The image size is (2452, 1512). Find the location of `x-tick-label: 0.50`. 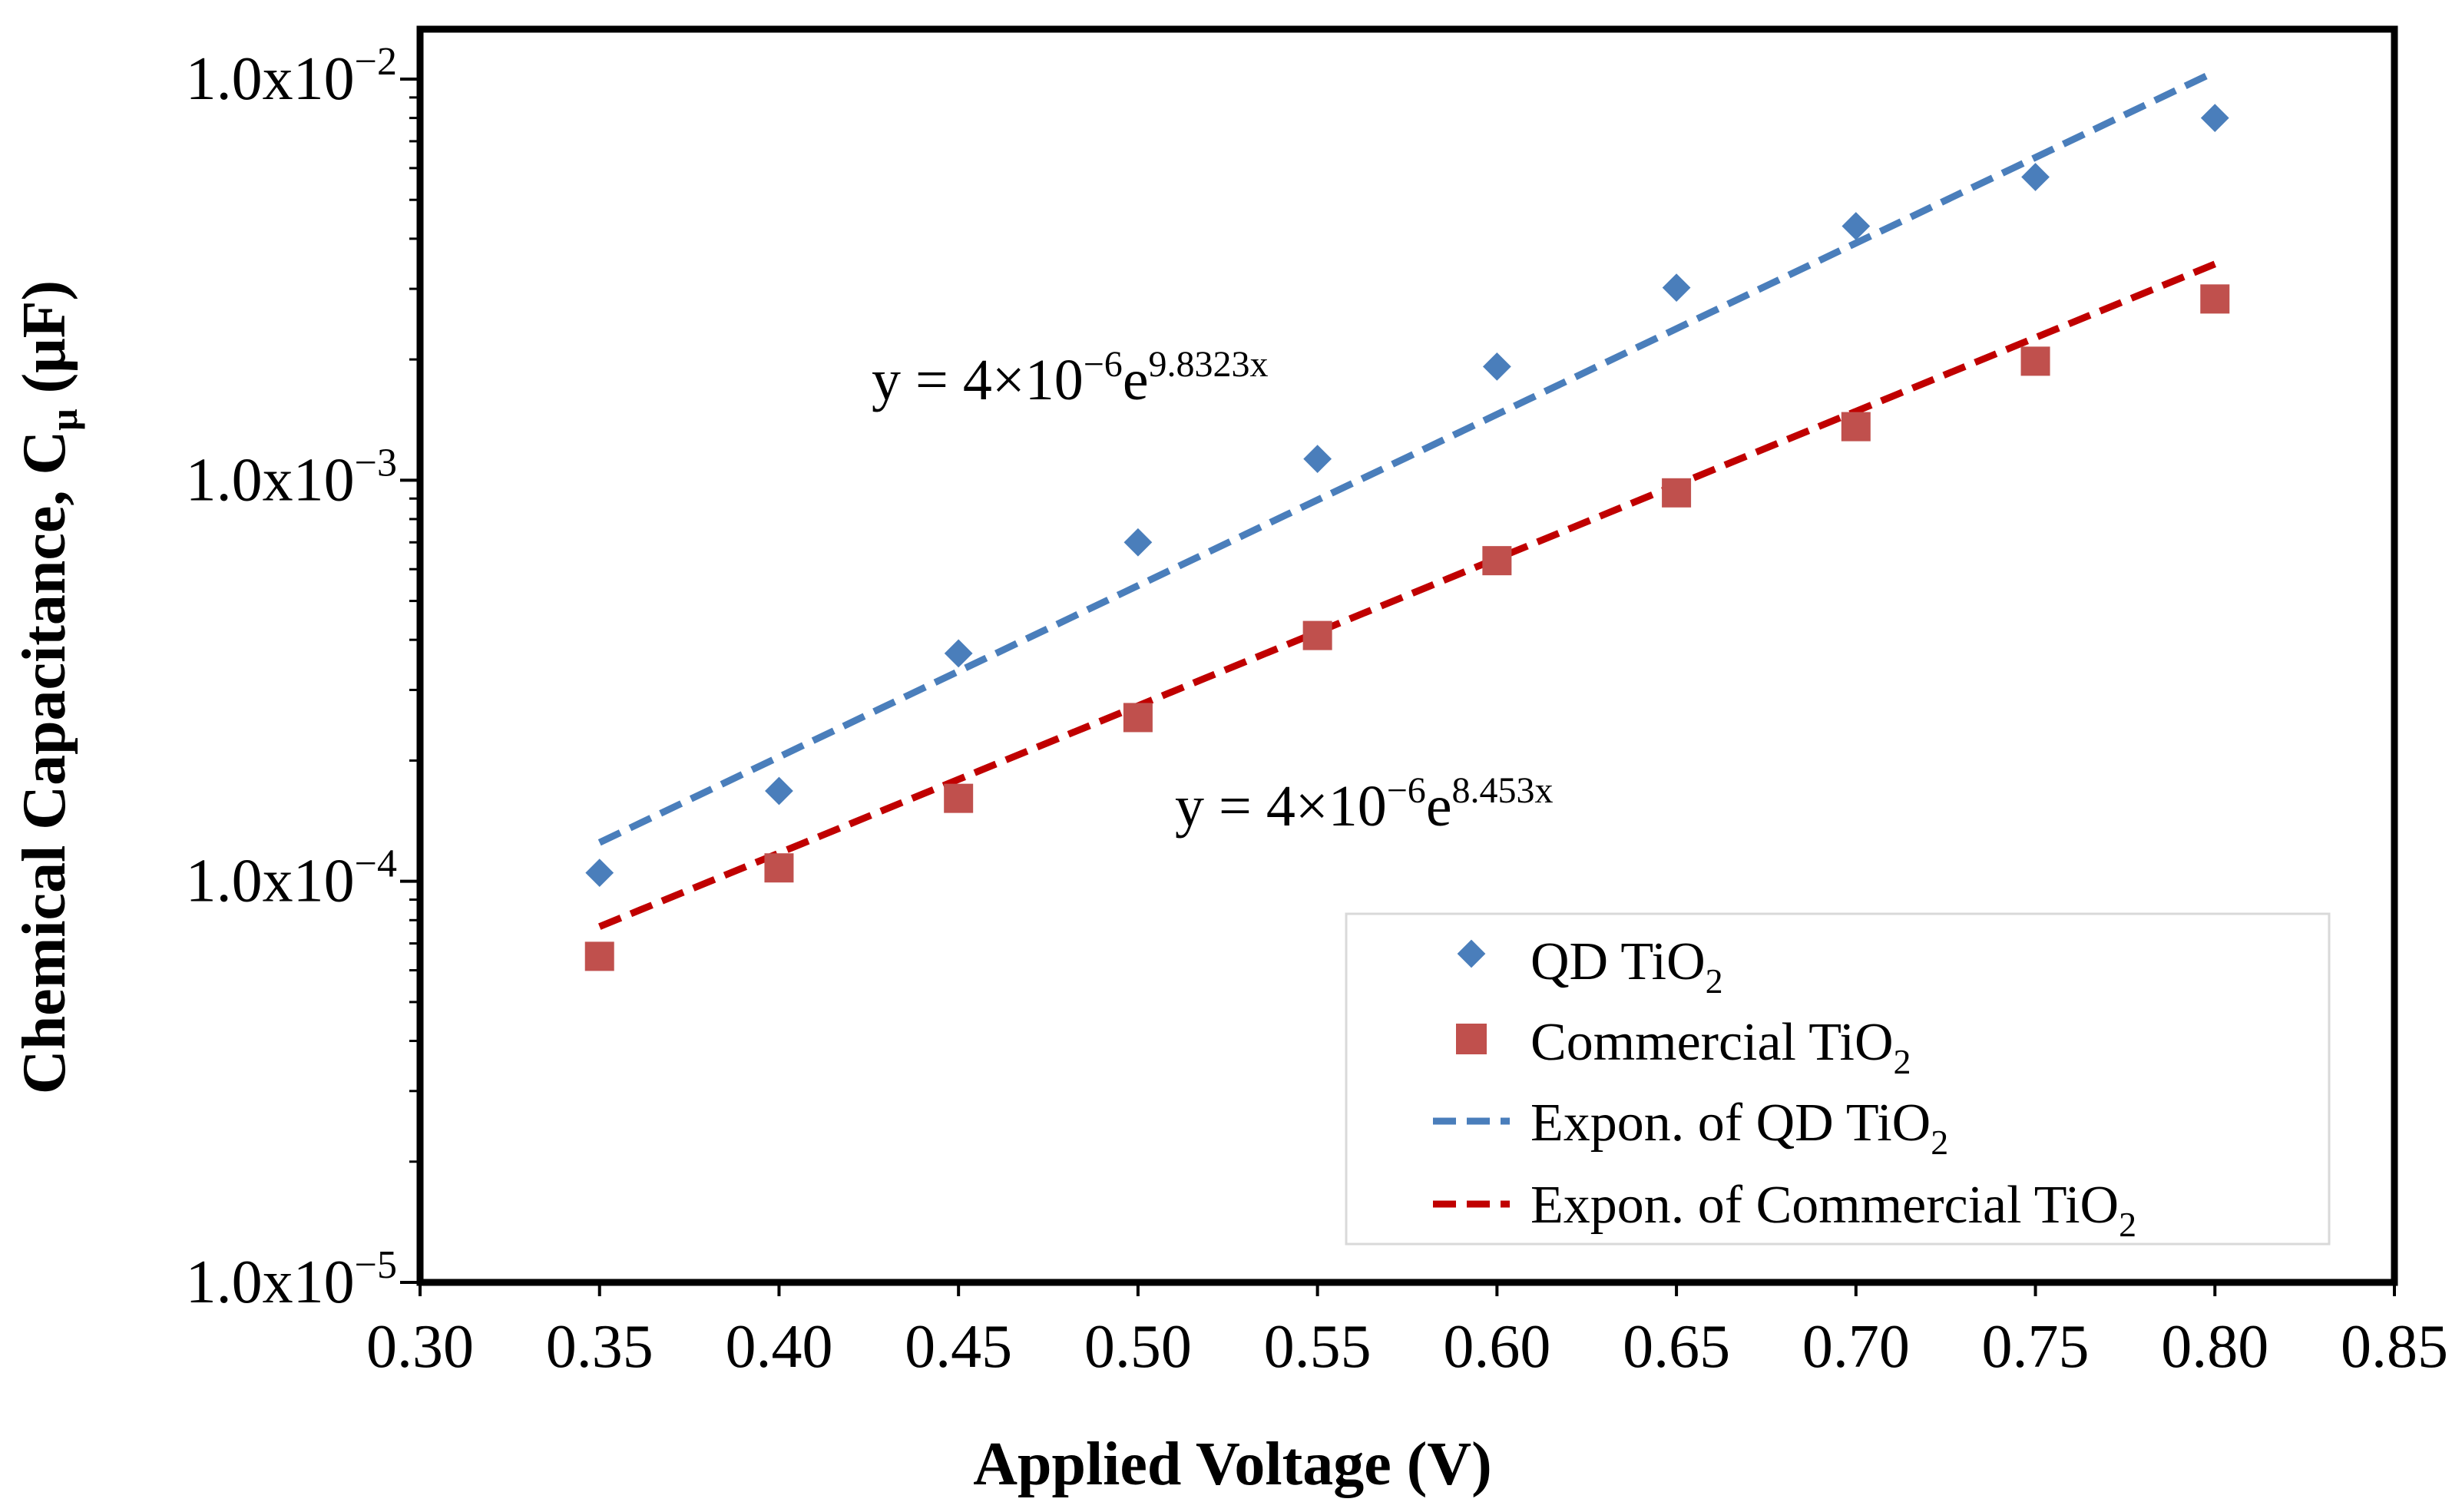

x-tick-label: 0.50 is located at coordinates (1138, 1347).